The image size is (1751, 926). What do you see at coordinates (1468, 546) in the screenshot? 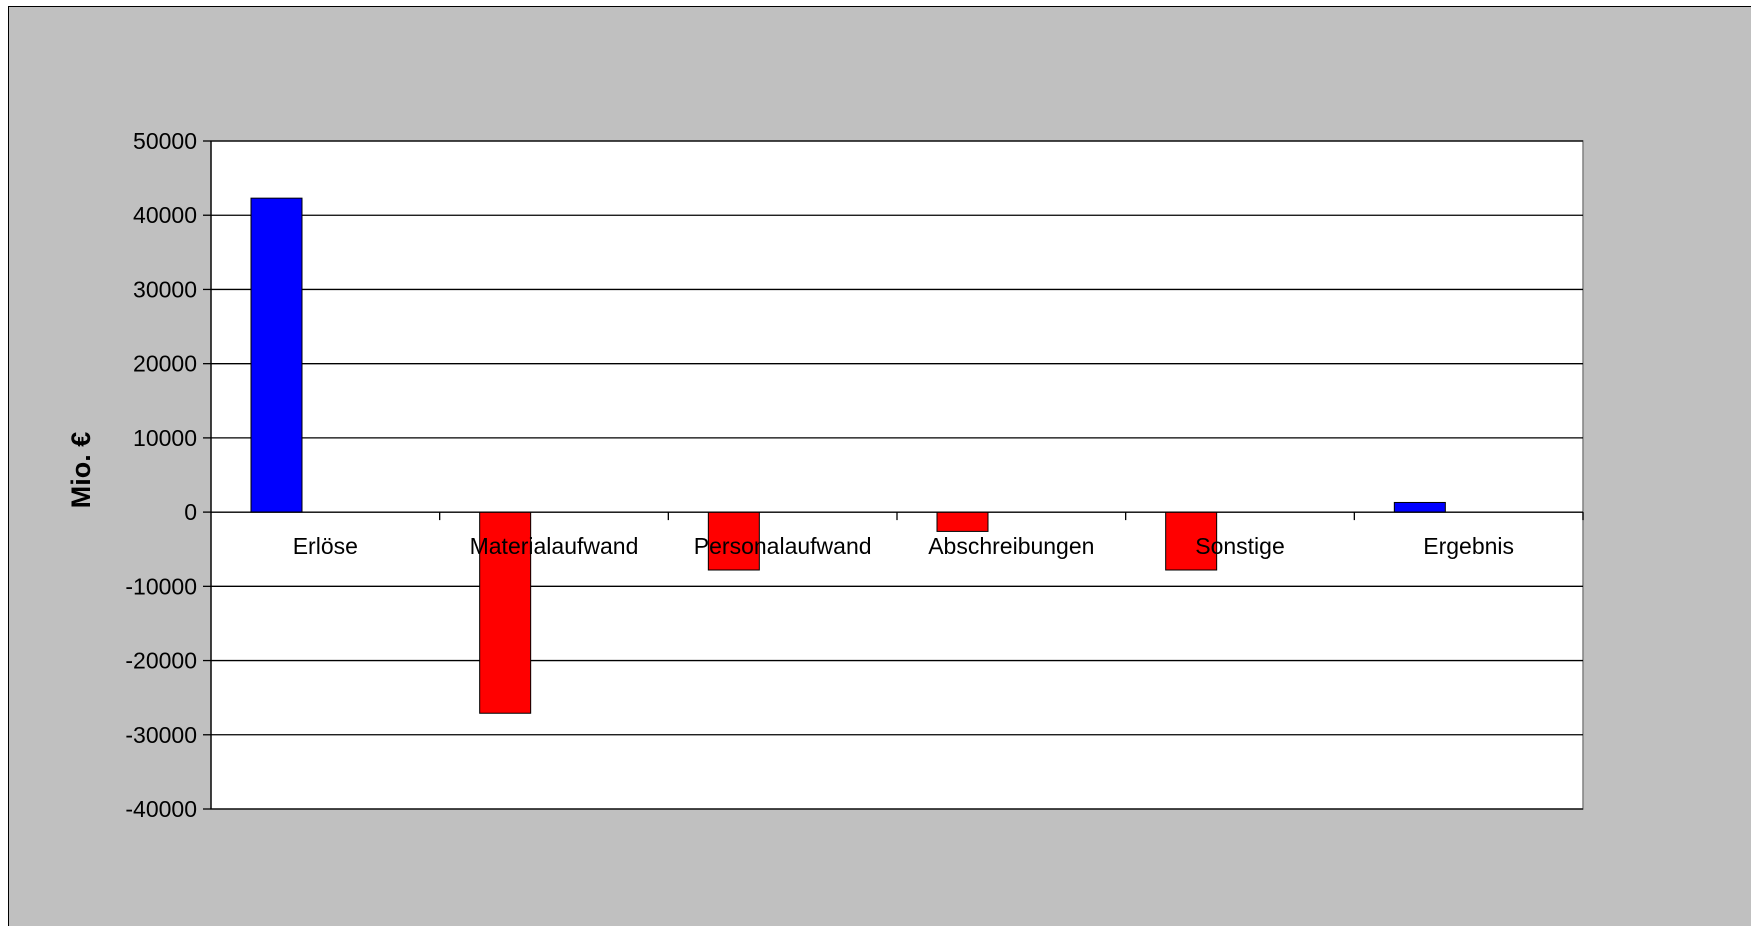
I see `x-tick-label: Ergebnis` at bounding box center [1468, 546].